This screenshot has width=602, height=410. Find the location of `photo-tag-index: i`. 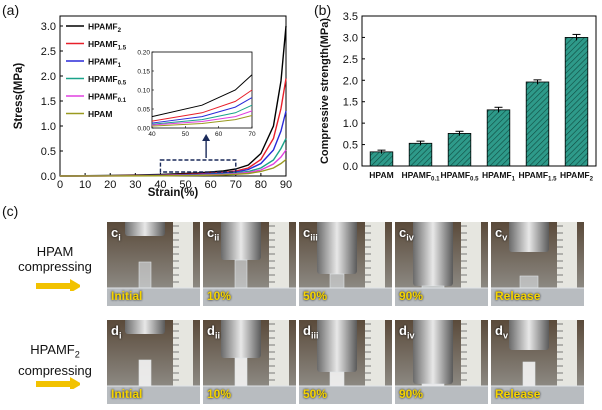

photo-tag-index: i is located at coordinates (120, 335).